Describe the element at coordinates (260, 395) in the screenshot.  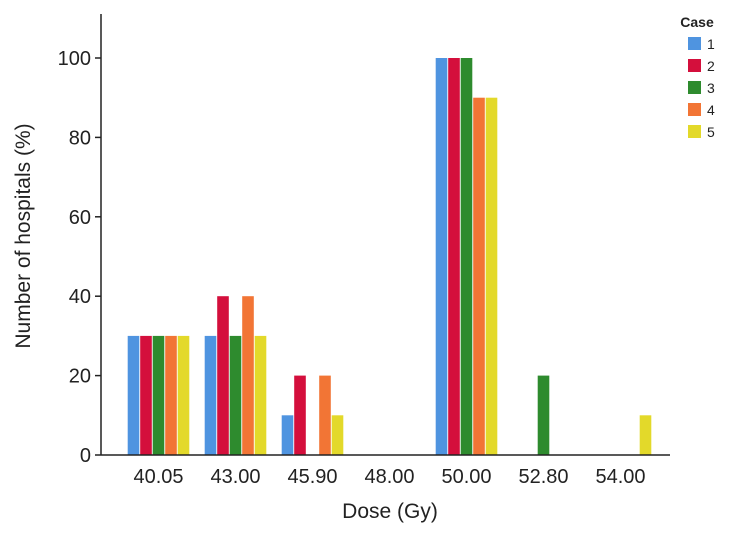
I see `bar-43.00-case-5` at that location.